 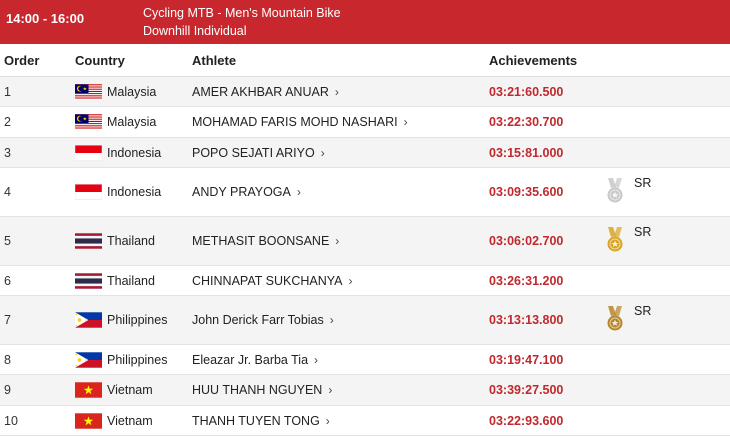 What do you see at coordinates (256, 420) in the screenshot?
I see `athlete-name: THANH TUYEN TONG` at bounding box center [256, 420].